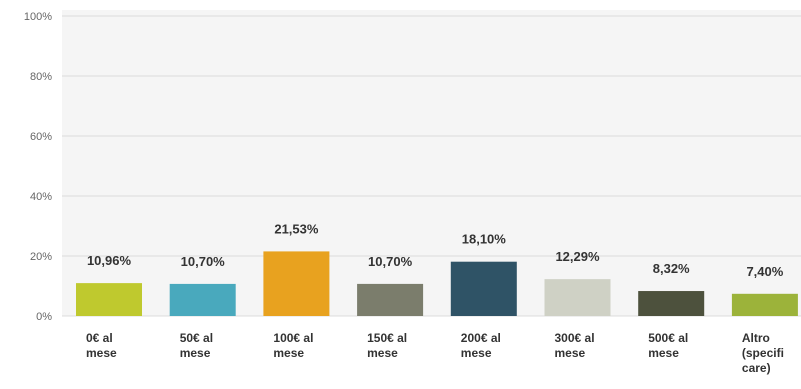 This screenshot has width=801, height=389. Describe the element at coordinates (387, 338) in the screenshot. I see `x-tick-label-line: 150€ al` at that location.